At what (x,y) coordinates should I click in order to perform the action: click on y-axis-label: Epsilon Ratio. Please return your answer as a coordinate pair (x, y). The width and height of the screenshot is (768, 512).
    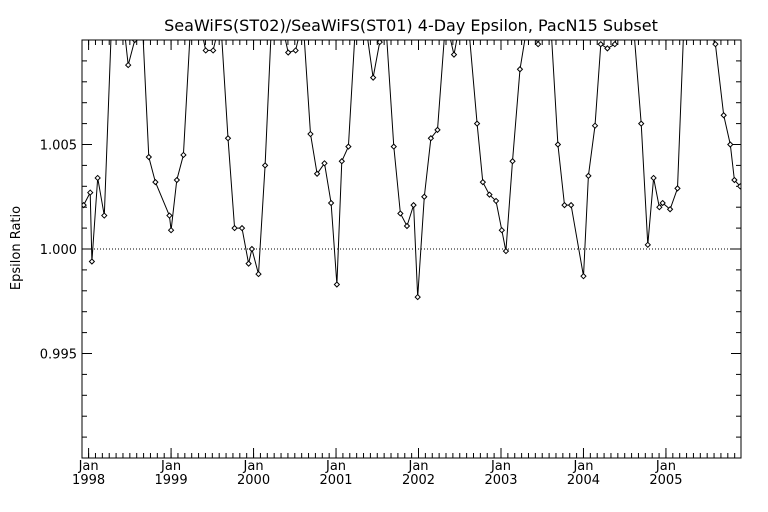
    Looking at the image, I should click on (16, 248).